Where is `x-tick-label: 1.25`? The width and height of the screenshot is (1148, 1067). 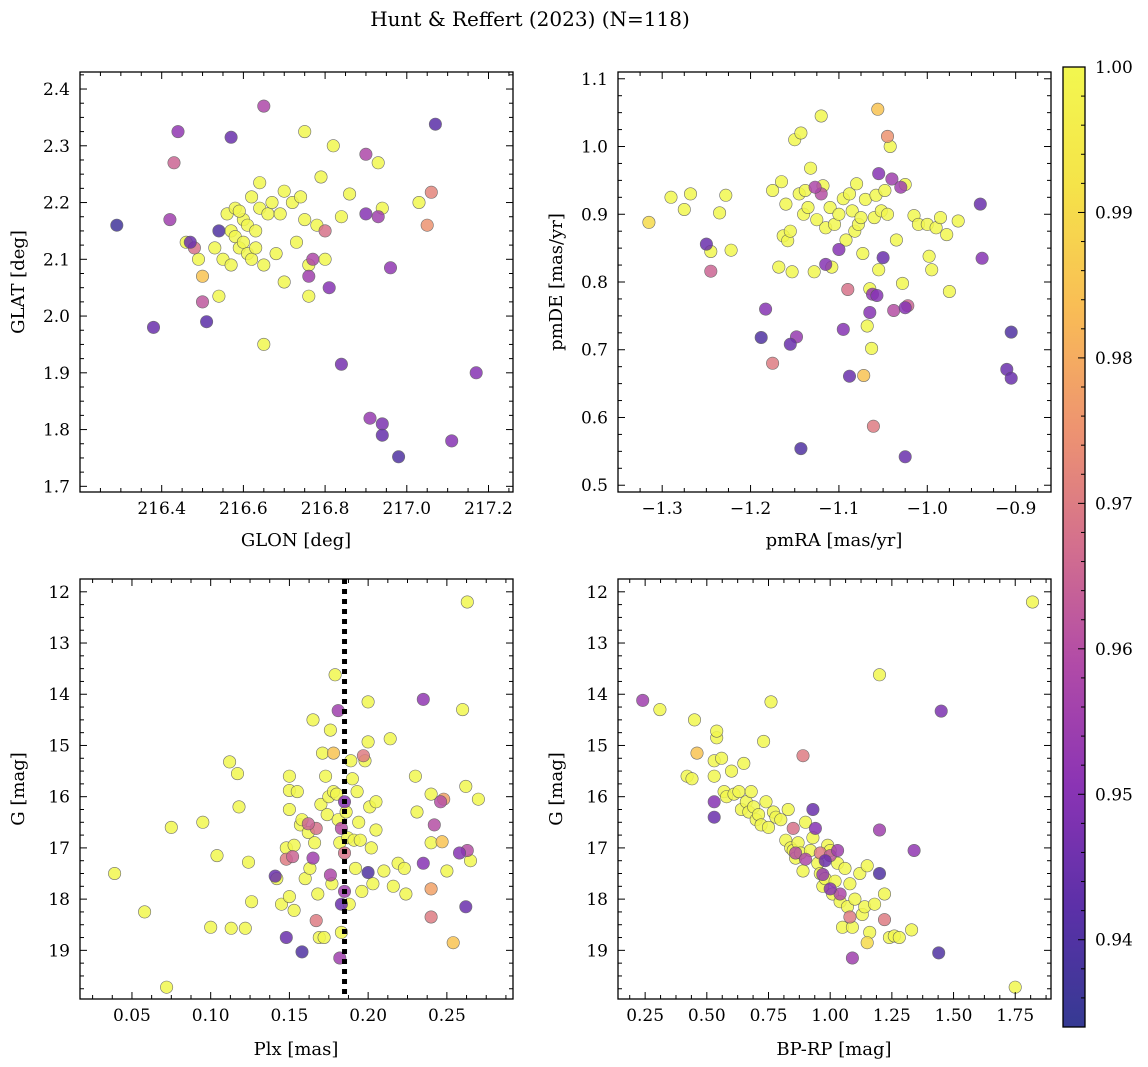 x-tick-label: 1.25 is located at coordinates (892, 1016).